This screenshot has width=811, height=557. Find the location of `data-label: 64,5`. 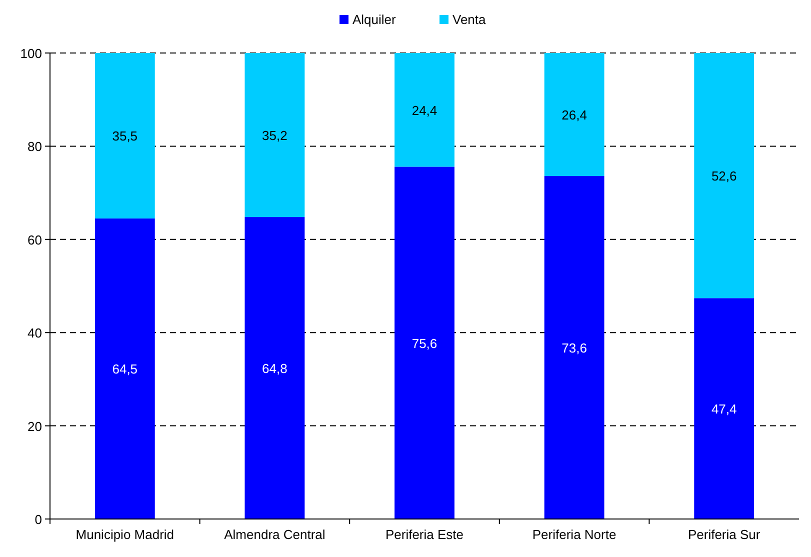

data-label: 64,5 is located at coordinates (125, 369).